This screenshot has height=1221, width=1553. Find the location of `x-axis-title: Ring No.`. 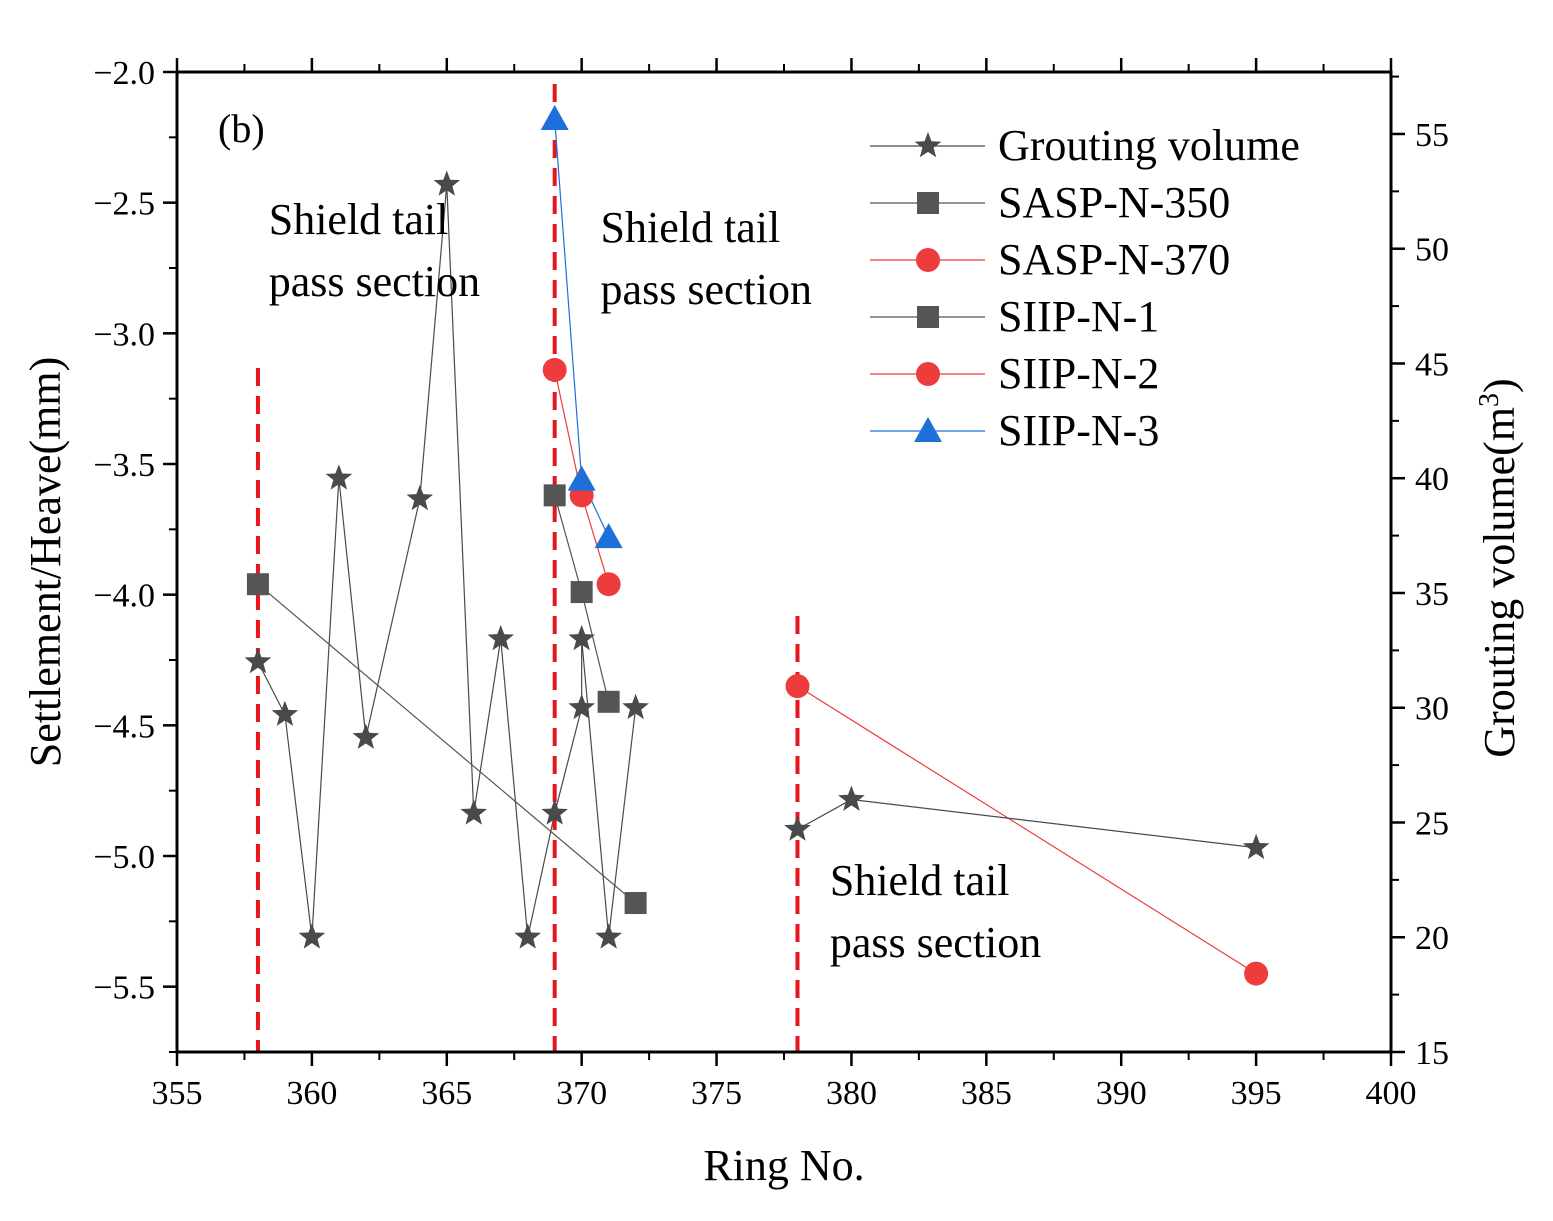

x-axis-title: Ring No. is located at coordinates (783, 1165).